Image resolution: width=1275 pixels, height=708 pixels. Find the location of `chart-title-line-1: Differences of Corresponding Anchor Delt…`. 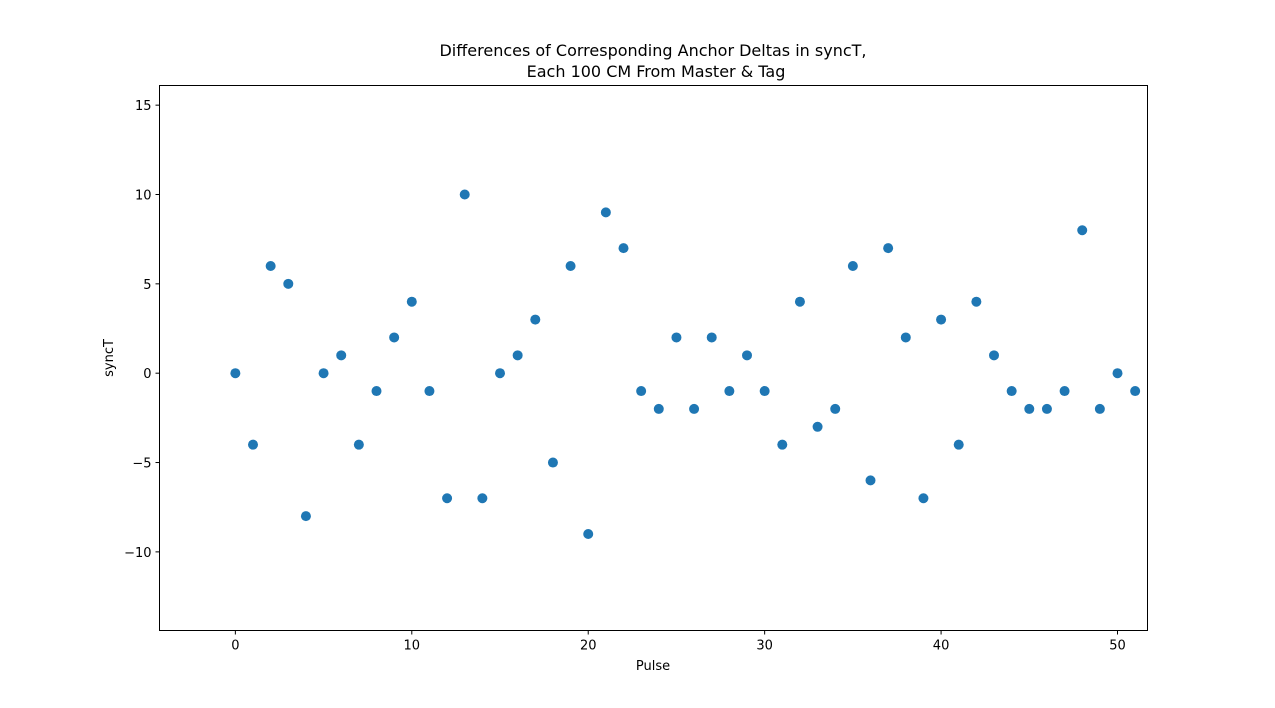

chart-title-line-1: Differences of Corresponding Anchor Delt… is located at coordinates (652, 50).